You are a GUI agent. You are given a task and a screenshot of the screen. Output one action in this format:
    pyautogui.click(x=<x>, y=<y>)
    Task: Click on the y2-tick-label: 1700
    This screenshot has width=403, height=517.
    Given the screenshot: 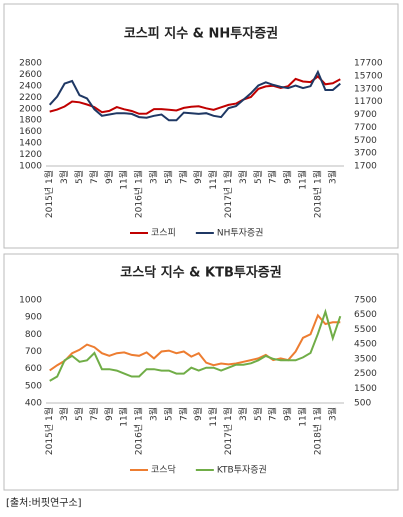 What is the action you would take?
    pyautogui.click(x=365, y=167)
    